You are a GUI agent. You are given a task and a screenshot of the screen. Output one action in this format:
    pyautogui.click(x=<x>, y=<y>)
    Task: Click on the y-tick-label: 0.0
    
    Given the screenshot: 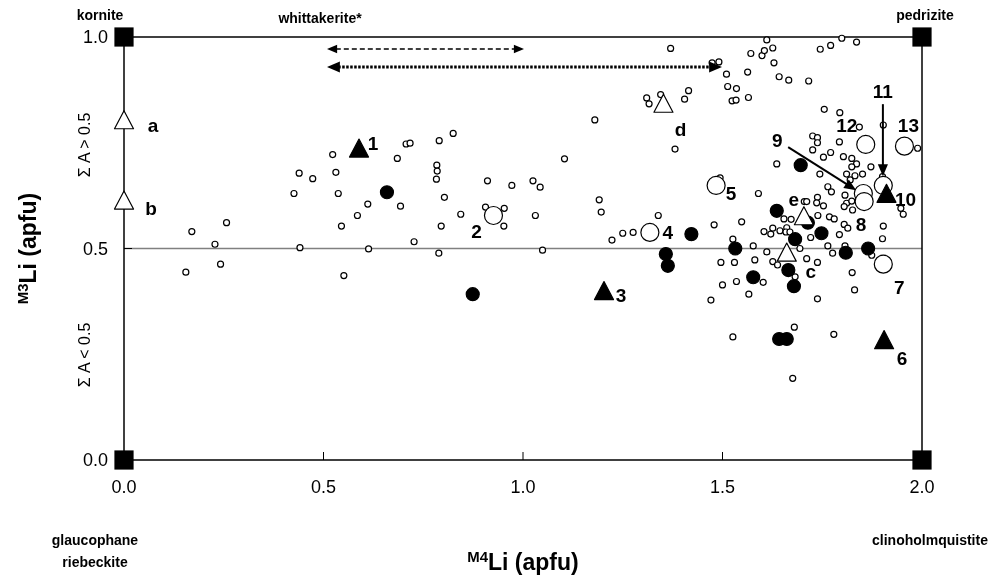 What is the action you would take?
    pyautogui.click(x=95, y=460)
    